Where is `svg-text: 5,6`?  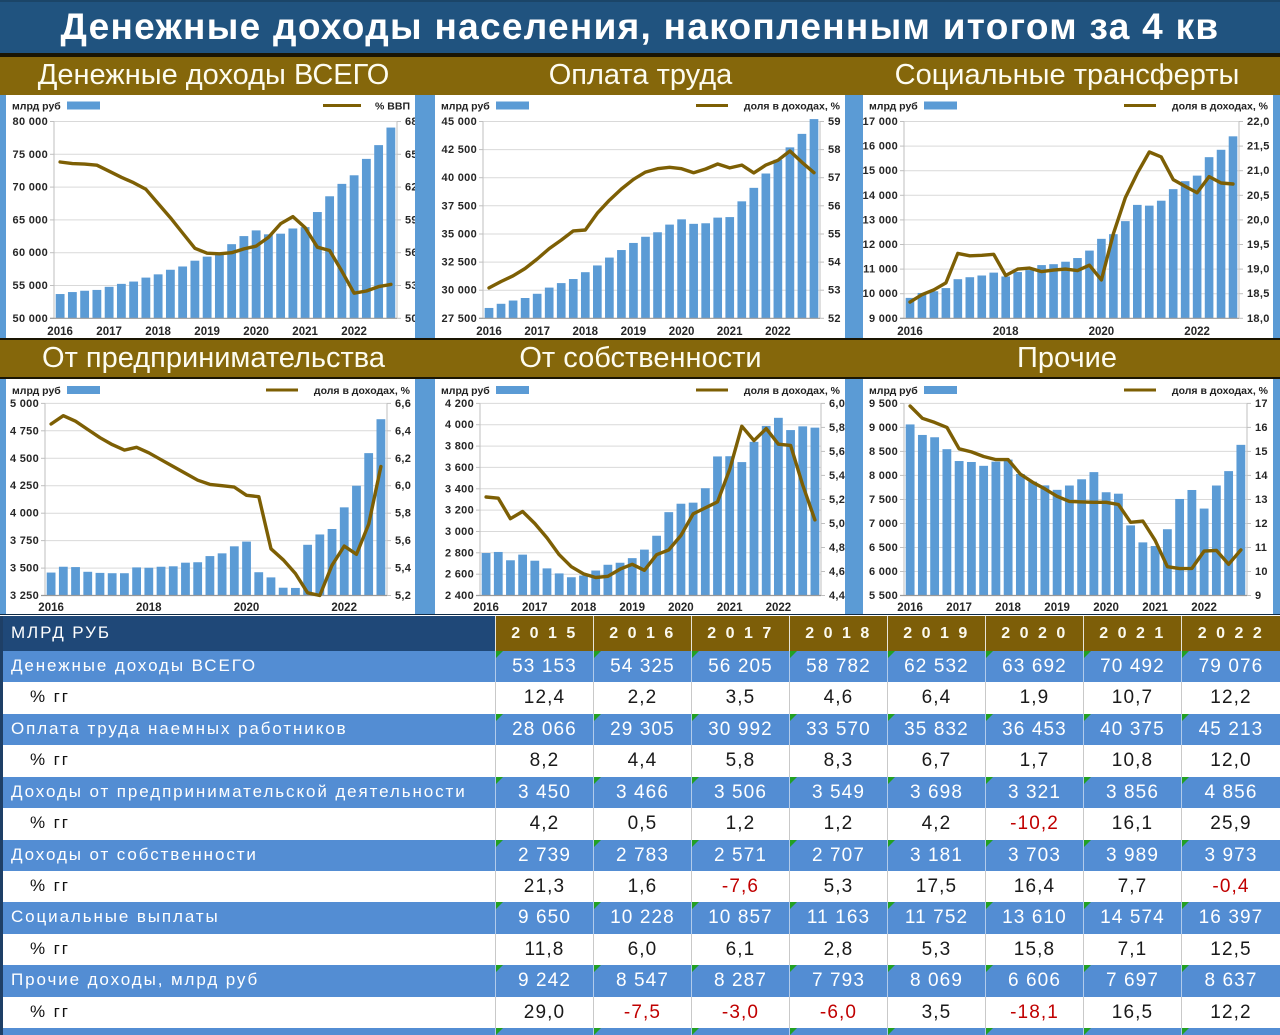
svg-text: 5,6 is located at coordinates (837, 452).